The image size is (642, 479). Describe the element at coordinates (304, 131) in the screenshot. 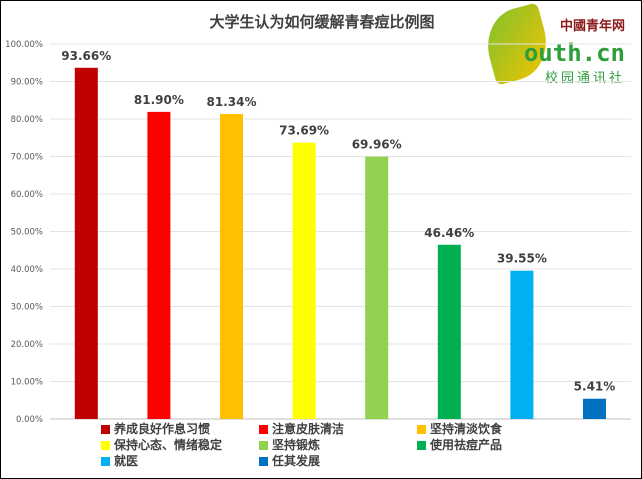

I see `data-label: 73.69%` at that location.